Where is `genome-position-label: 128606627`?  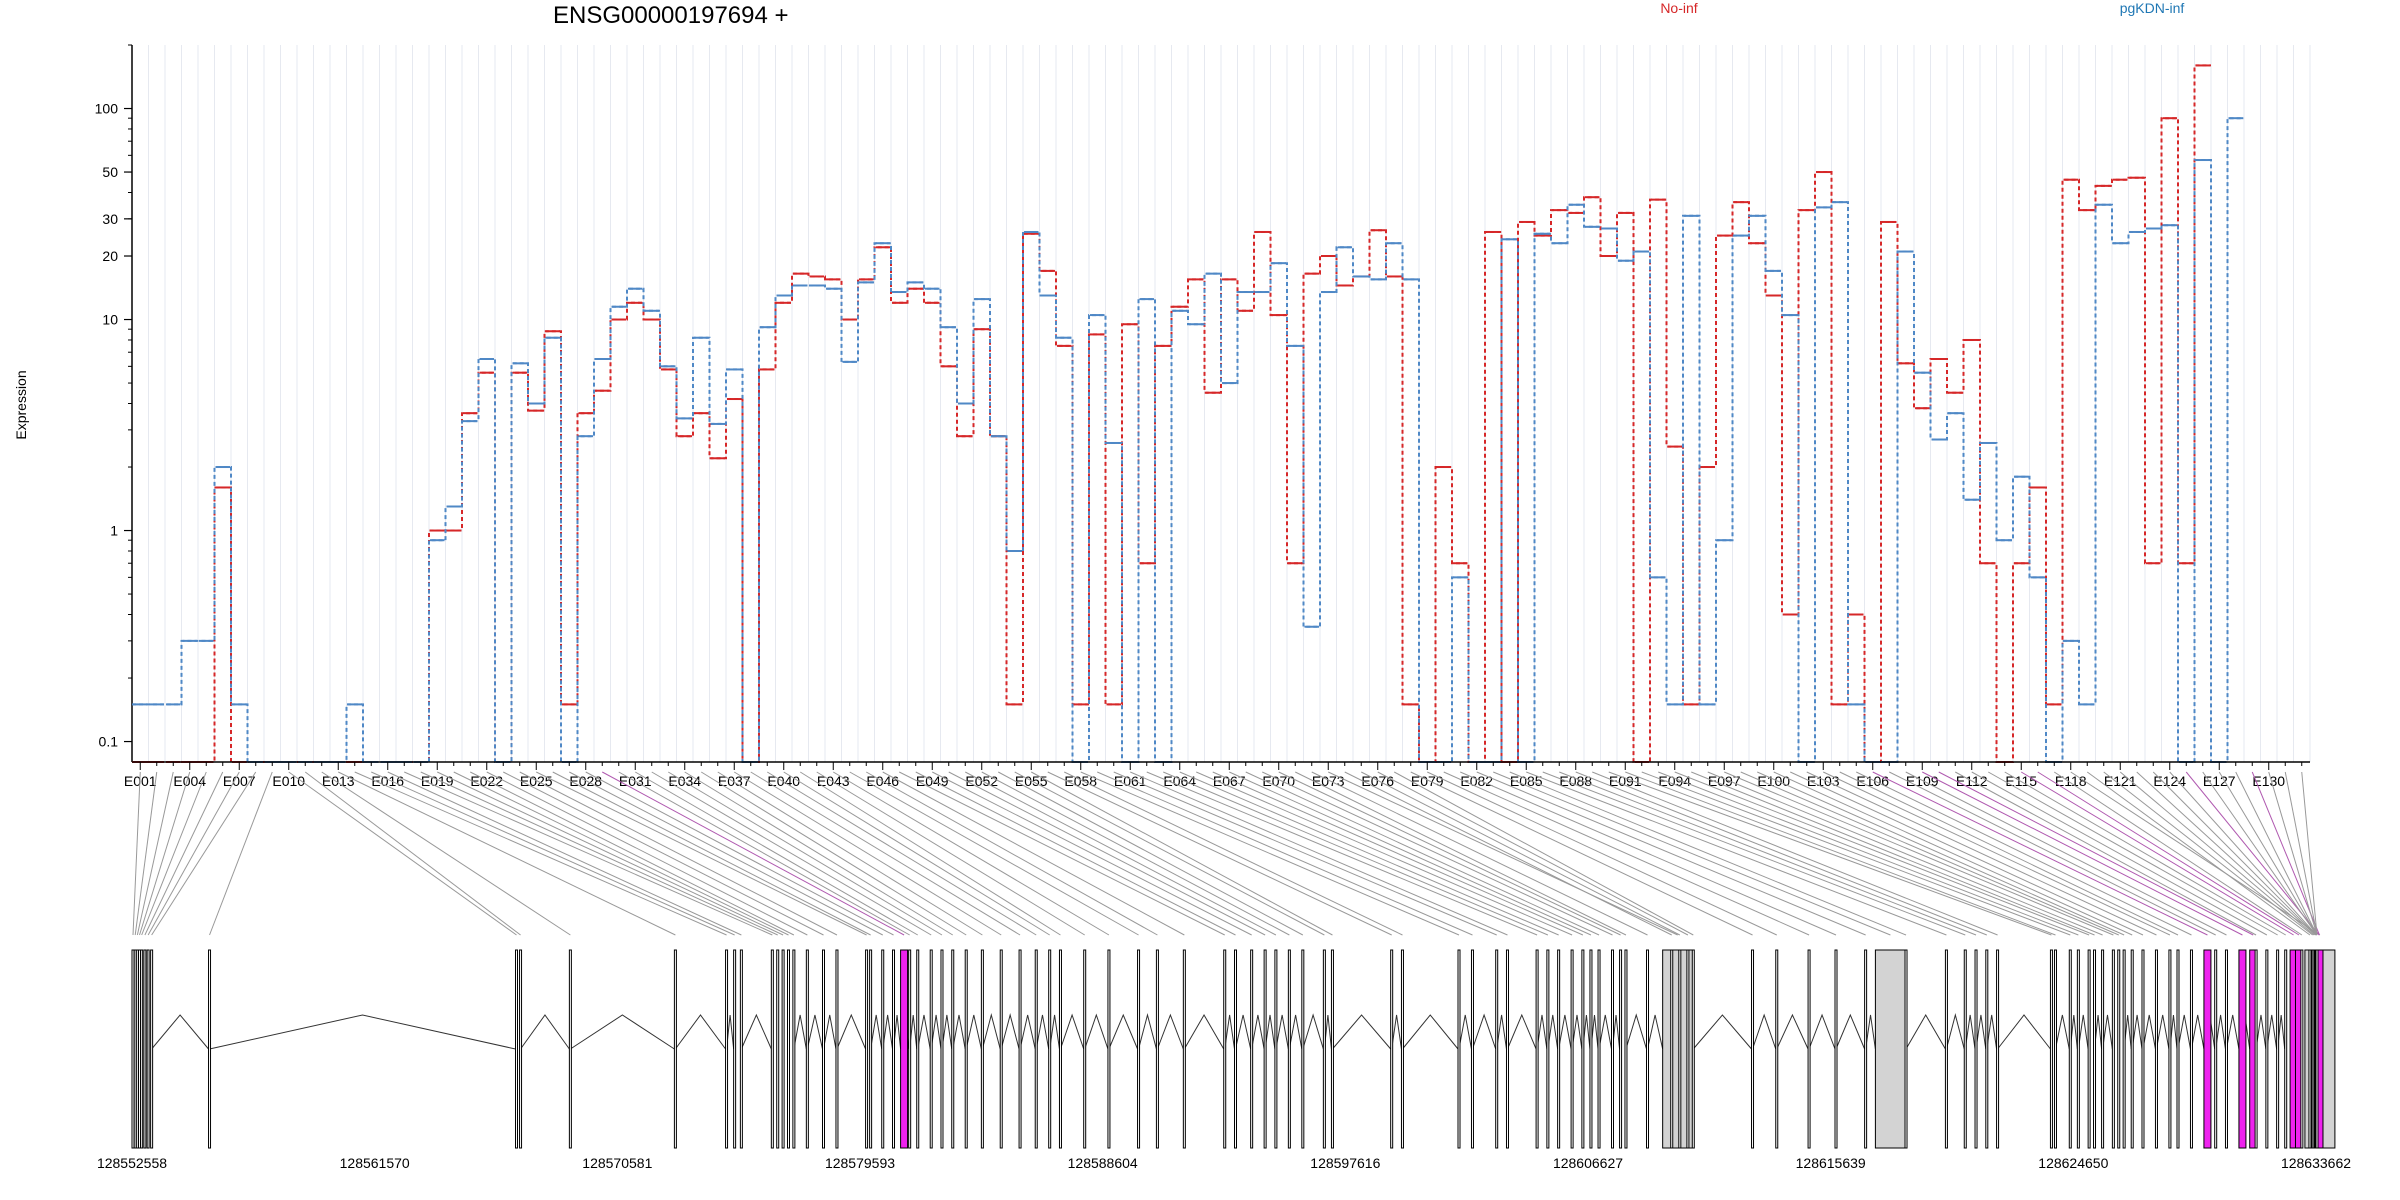 genome-position-label: 128606627 is located at coordinates (1588, 1163).